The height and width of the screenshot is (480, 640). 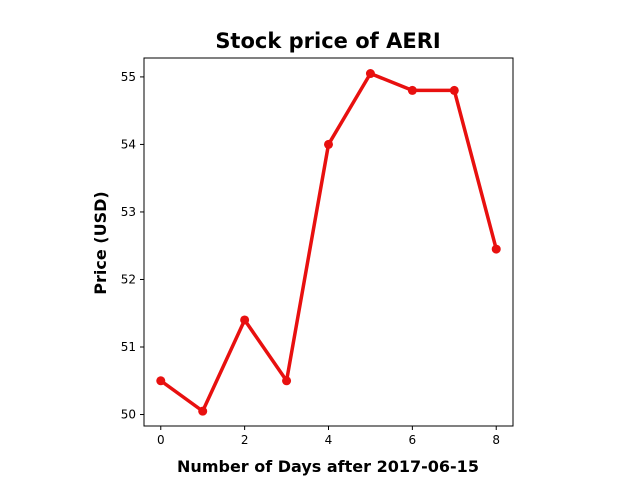 What do you see at coordinates (100, 242) in the screenshot?
I see `y-axis-label: Price (USD)` at bounding box center [100, 242].